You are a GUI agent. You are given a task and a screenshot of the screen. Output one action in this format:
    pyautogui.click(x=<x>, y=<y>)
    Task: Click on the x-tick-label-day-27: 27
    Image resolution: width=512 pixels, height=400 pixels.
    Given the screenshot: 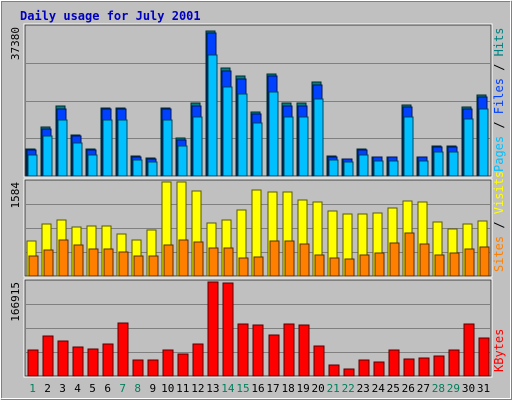 What is the action you would take?
    pyautogui.click(x=423, y=388)
    